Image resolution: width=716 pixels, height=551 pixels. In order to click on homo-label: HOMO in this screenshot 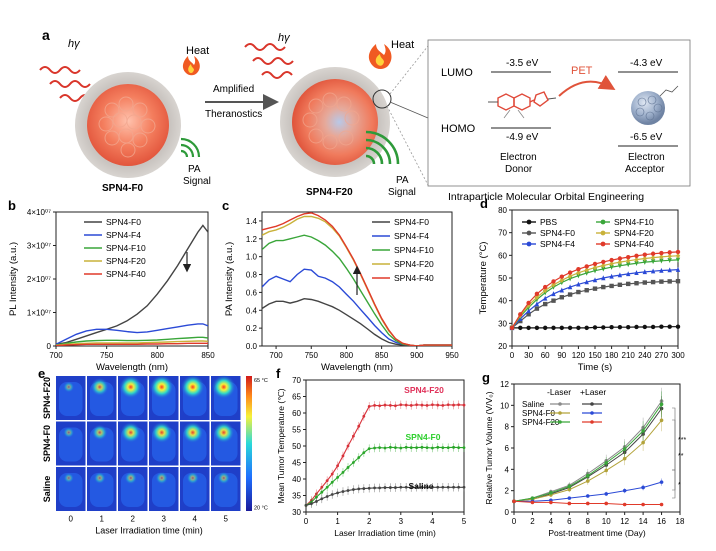, I will do `click(458, 129)`.